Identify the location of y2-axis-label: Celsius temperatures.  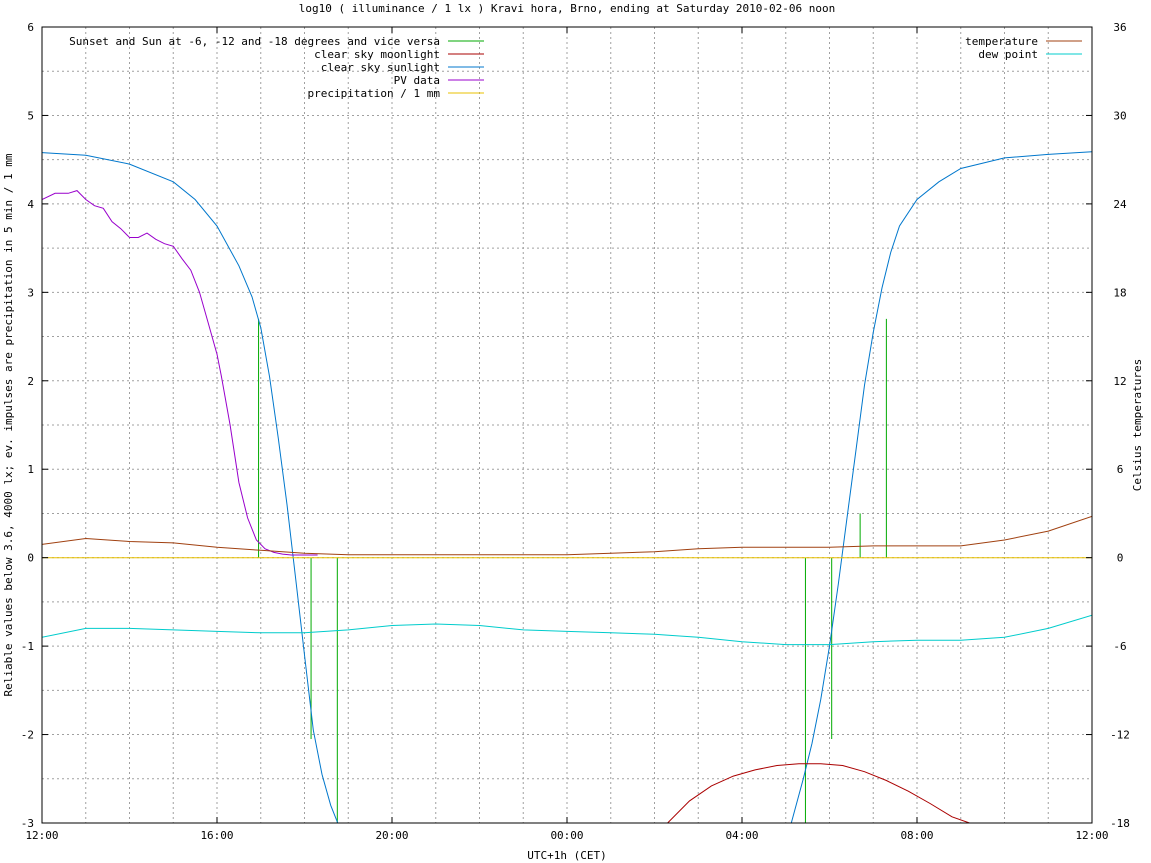
(1137, 425).